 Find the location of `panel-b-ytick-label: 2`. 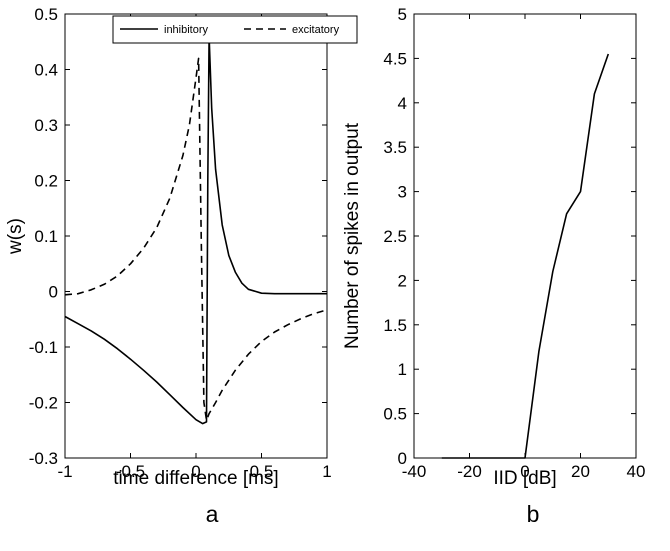

panel-b-ytick-label: 2 is located at coordinates (402, 280).